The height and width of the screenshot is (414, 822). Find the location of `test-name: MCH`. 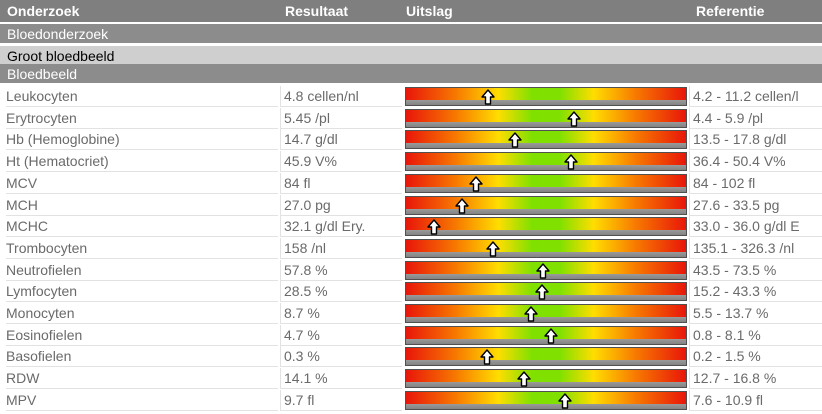

test-name: MCH is located at coordinates (142, 205).